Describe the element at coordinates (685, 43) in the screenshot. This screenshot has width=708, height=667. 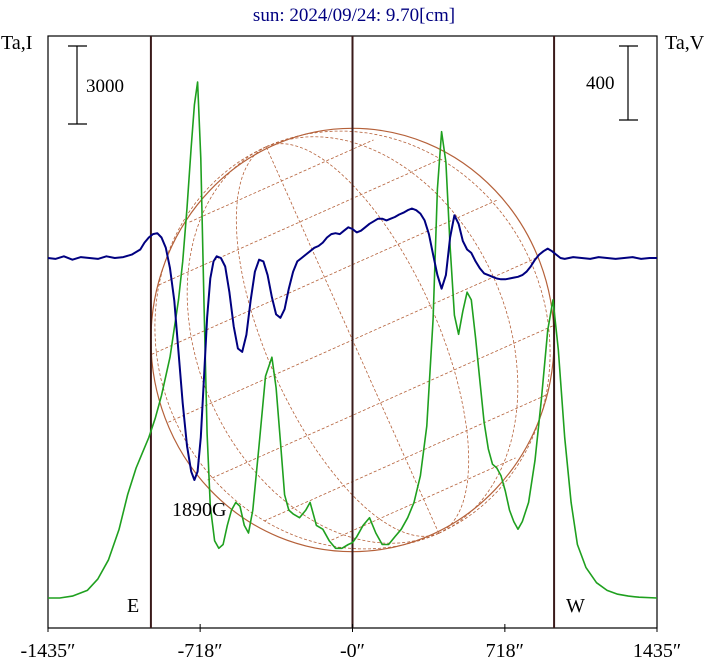
I see `right-axis-label: Ta,V` at that location.